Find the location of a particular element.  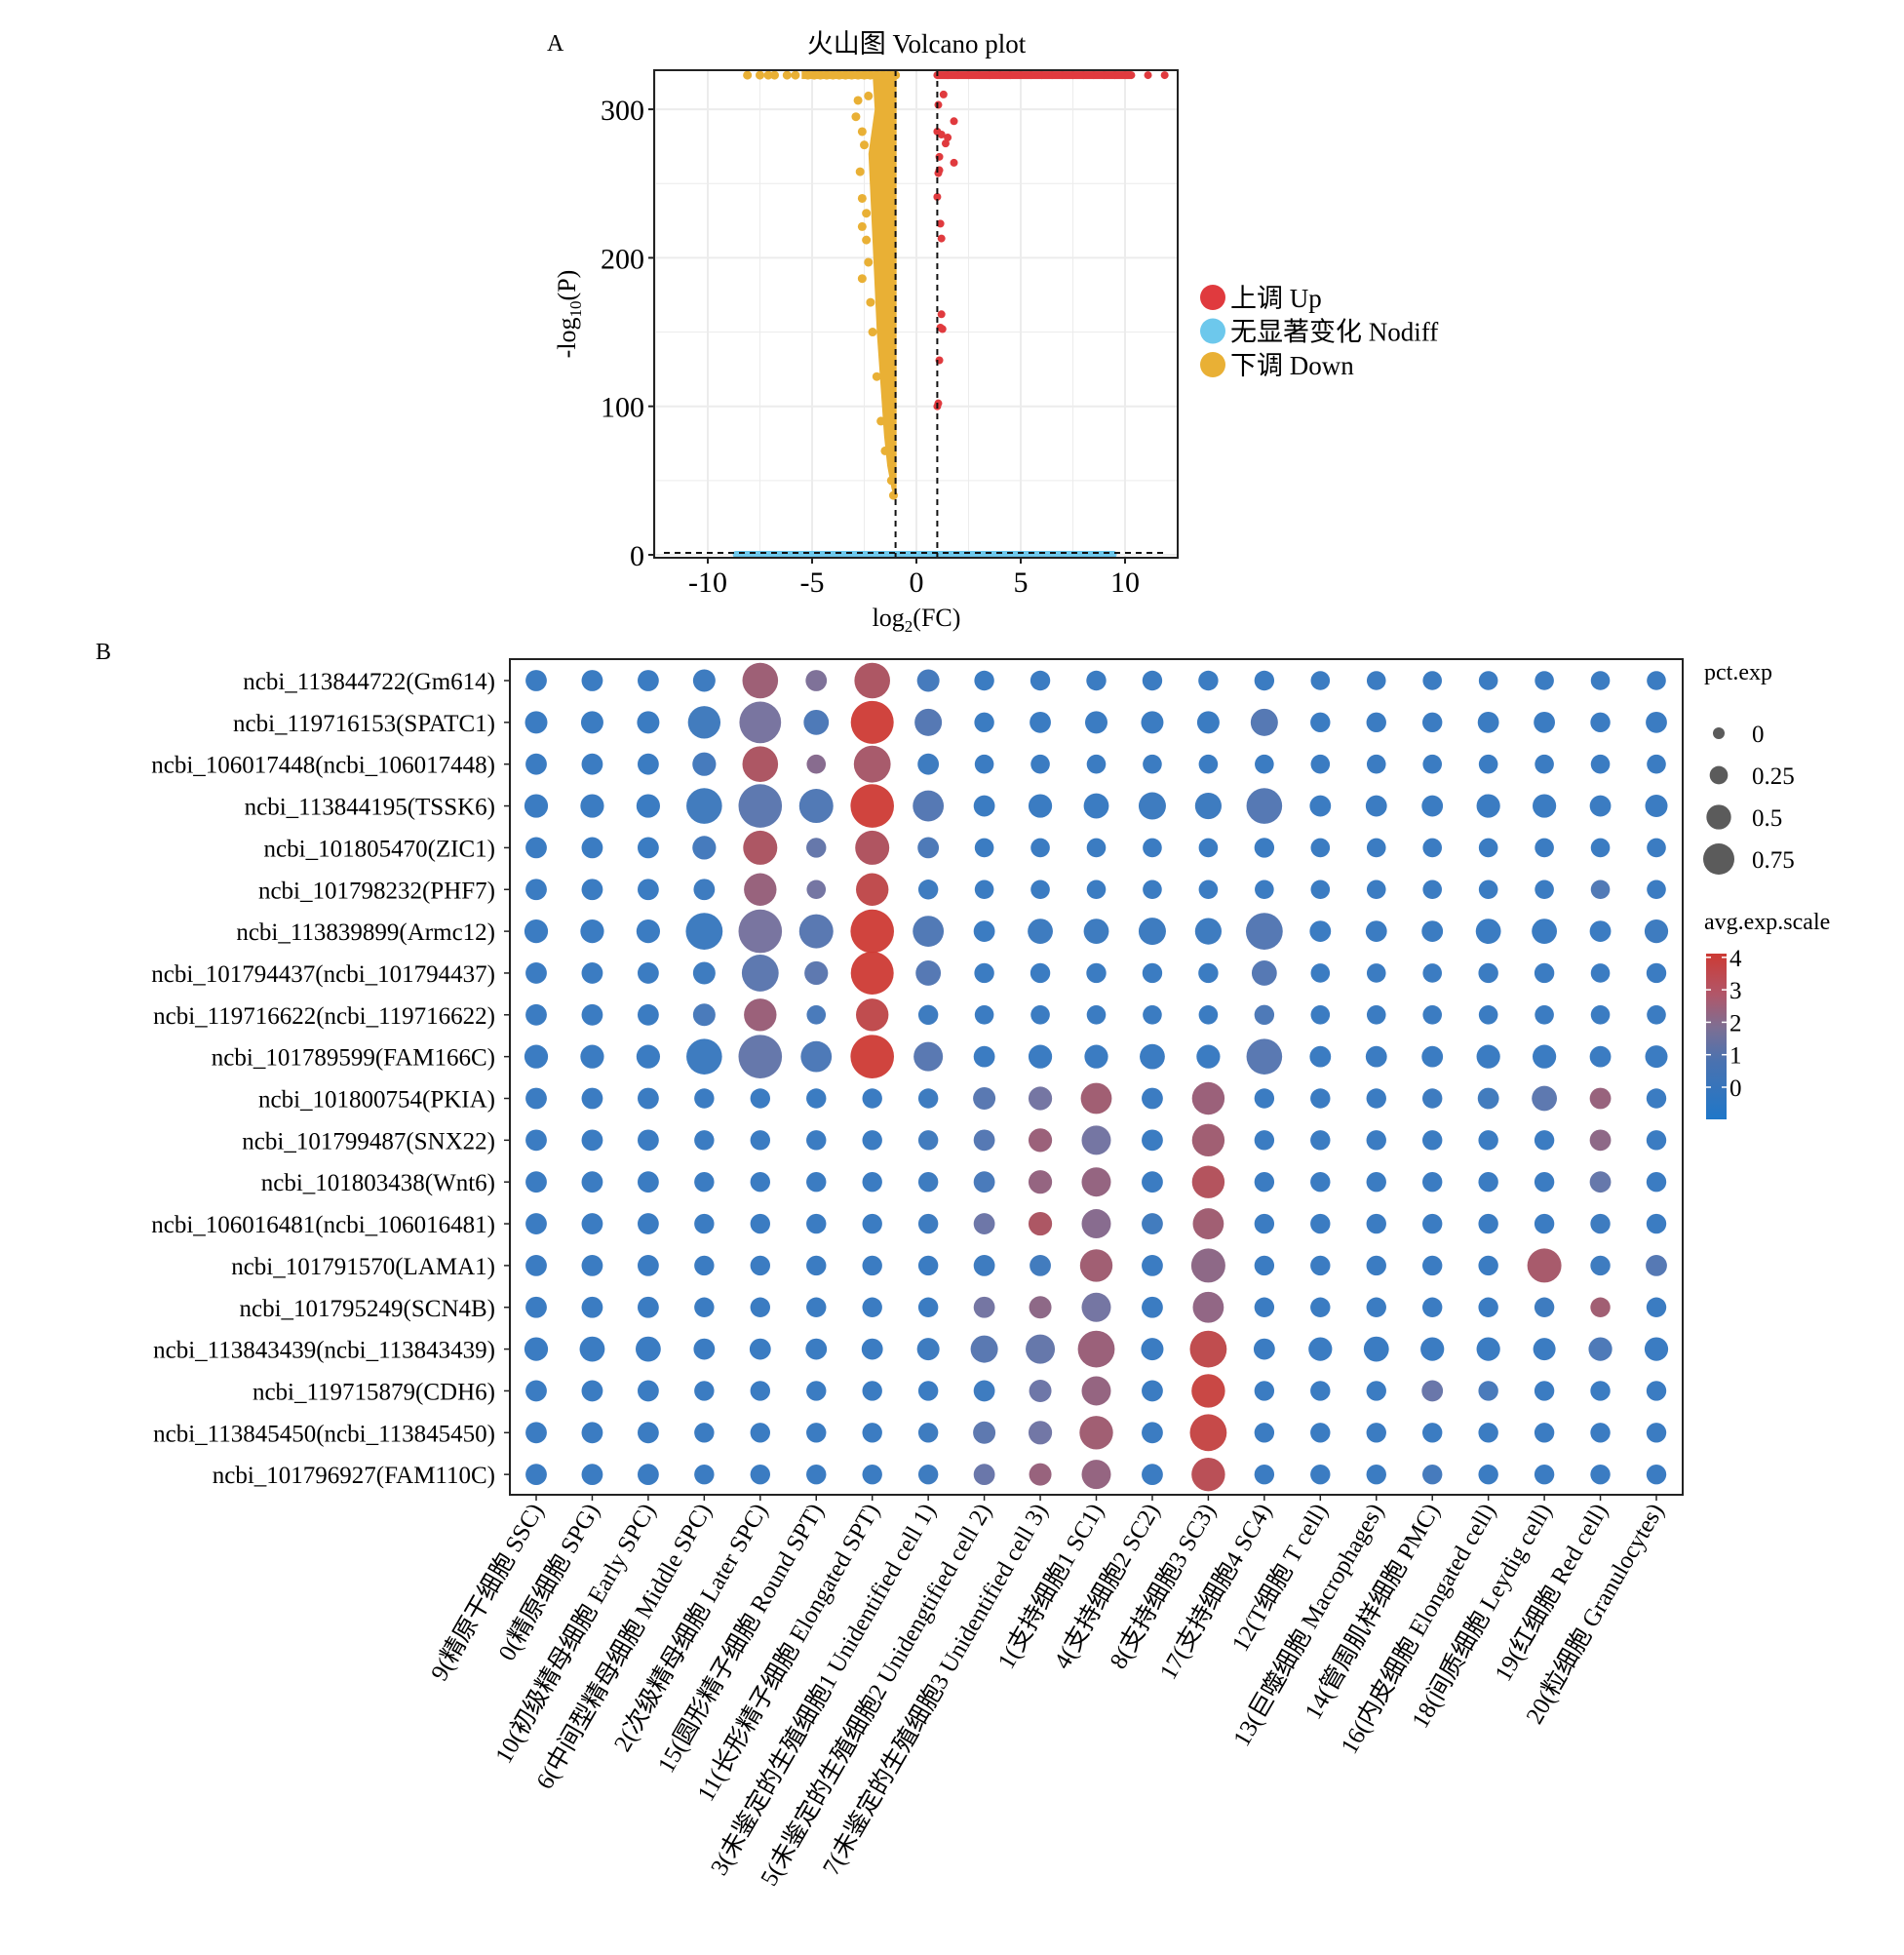

volcano-down-top-band is located at coordinates (848, 75).